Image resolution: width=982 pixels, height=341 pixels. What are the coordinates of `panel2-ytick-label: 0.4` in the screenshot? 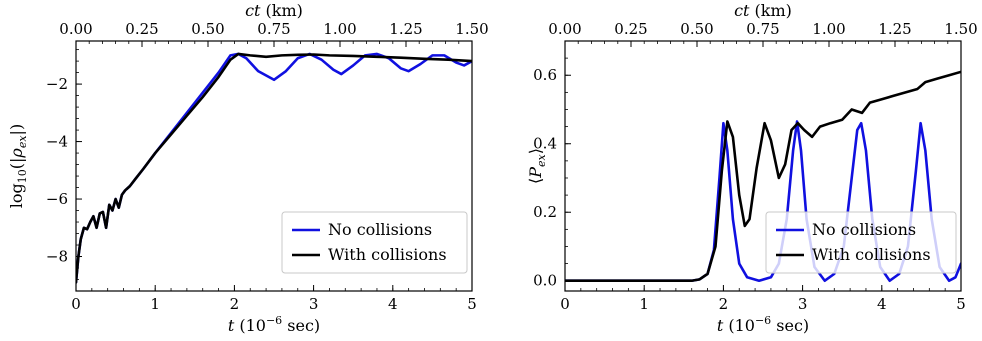 It's located at (545, 144).